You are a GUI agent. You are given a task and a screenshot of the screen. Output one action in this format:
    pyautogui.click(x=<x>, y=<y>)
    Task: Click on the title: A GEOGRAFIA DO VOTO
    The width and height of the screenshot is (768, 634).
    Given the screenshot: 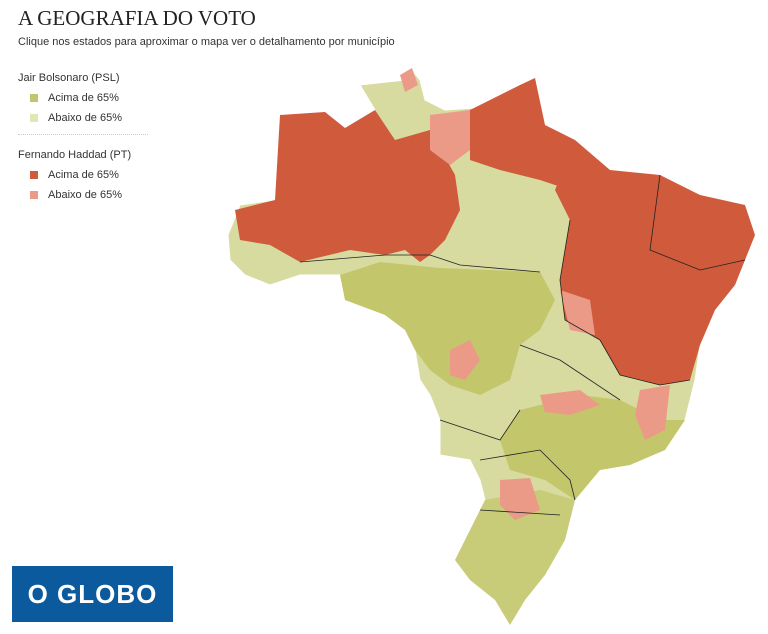 What is the action you would take?
    pyautogui.click(x=137, y=18)
    